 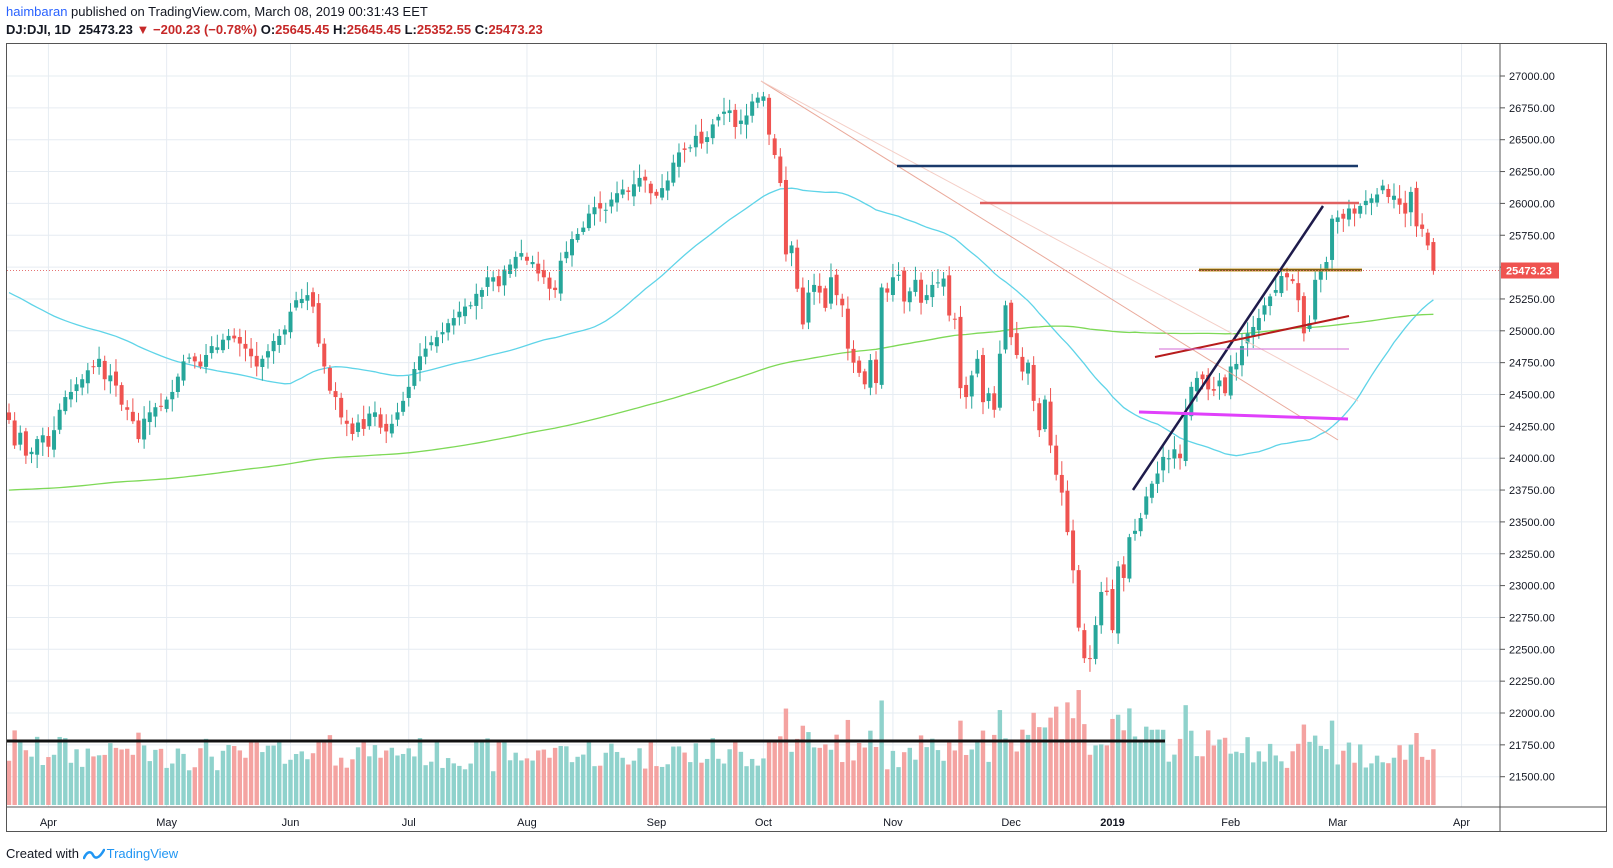 I want to click on tradingview-logo-icon, so click(x=93, y=854).